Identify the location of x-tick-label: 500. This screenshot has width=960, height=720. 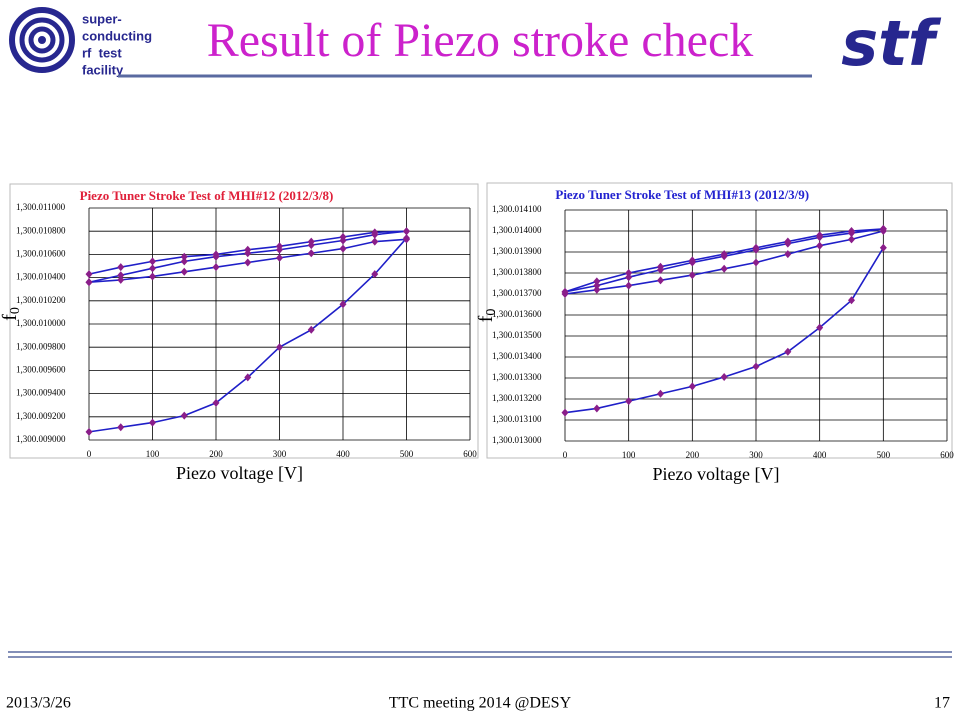
(407, 454).